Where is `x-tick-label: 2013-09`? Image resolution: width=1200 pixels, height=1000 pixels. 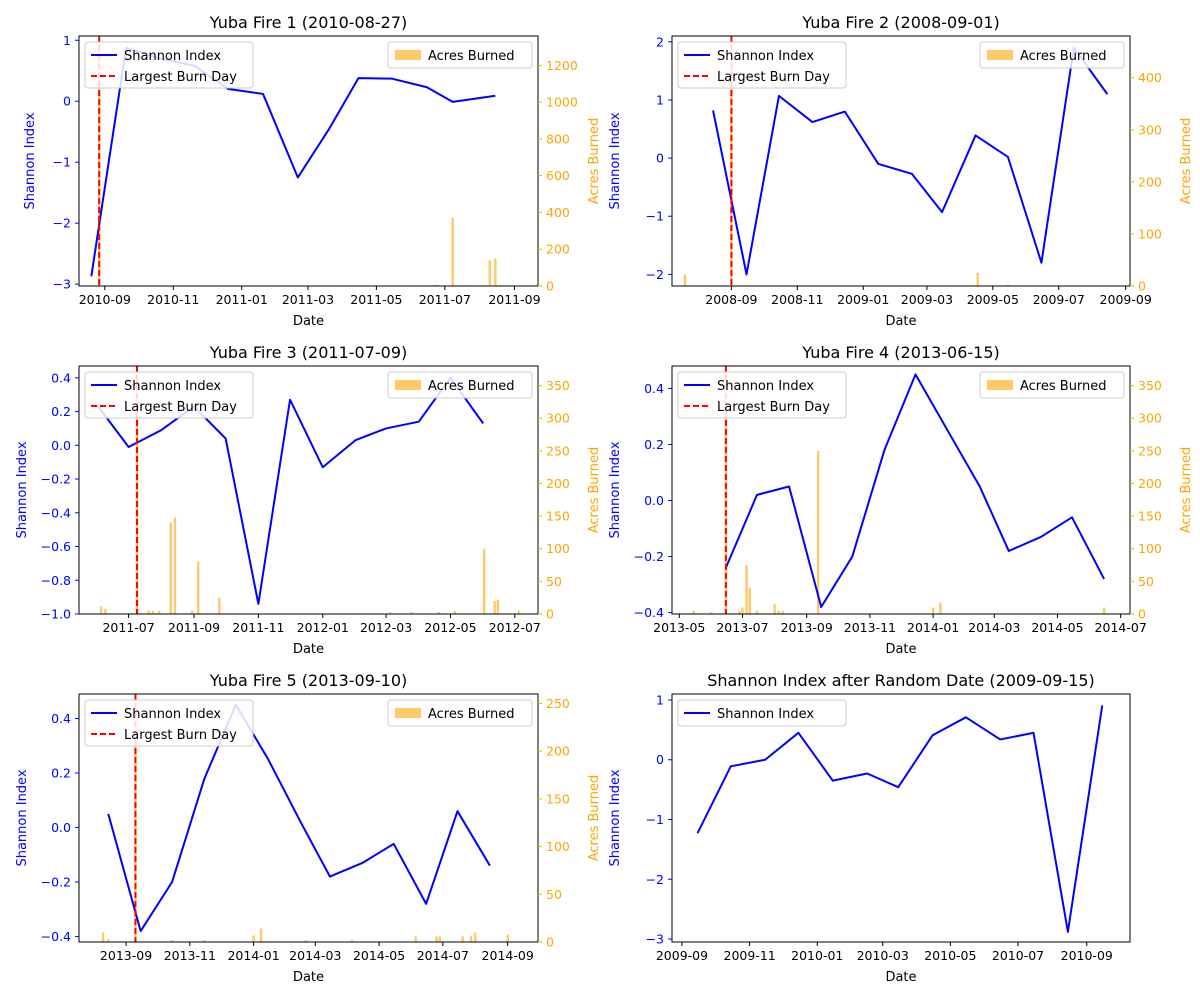
x-tick-label: 2013-09 is located at coordinates (807, 627).